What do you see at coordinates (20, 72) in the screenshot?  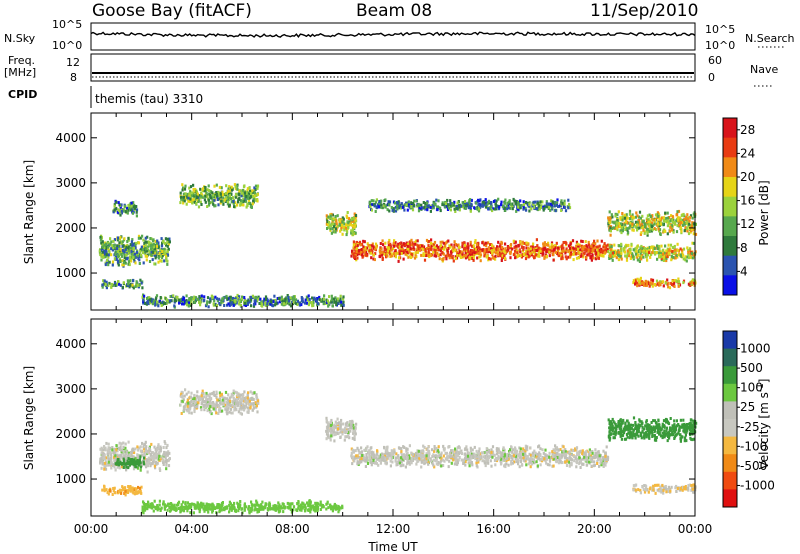 I see `freq-label-2: [MHz]` at bounding box center [20, 72].